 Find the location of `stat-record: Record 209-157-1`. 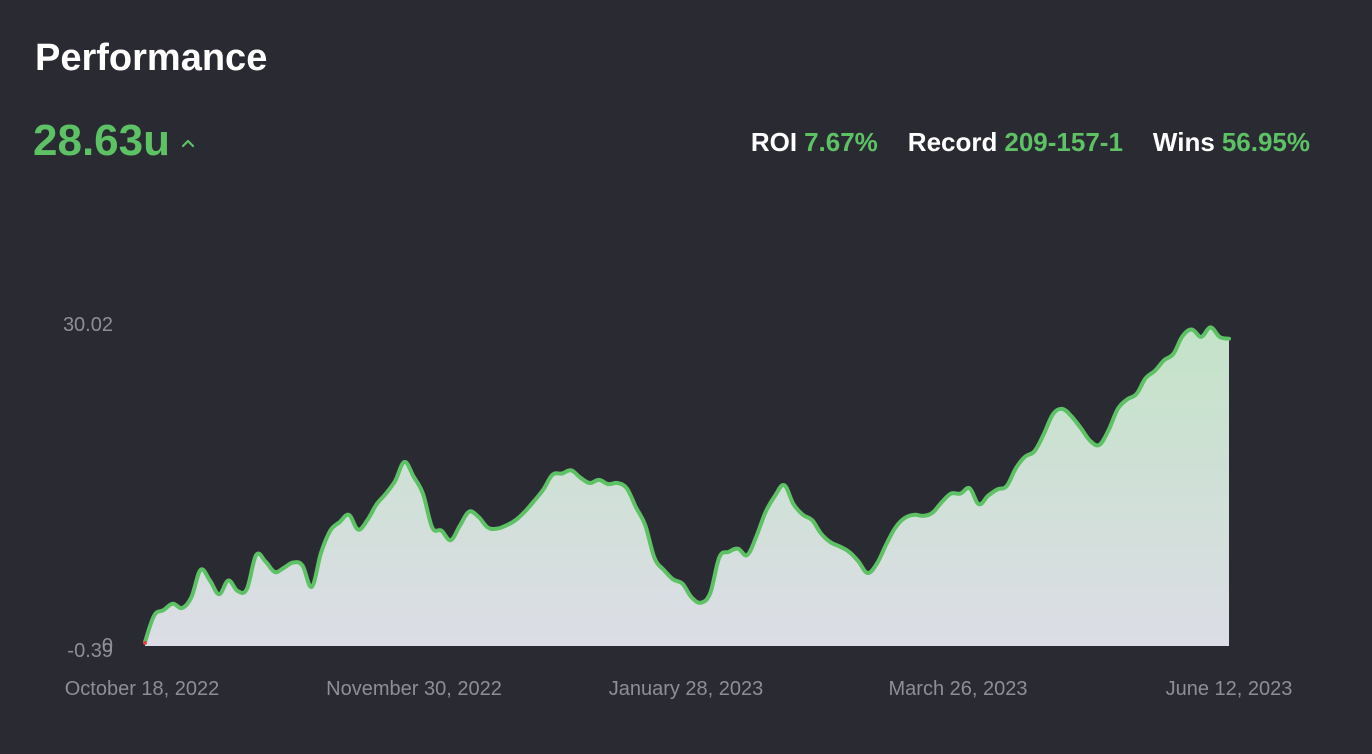

stat-record: Record 209-157-1 is located at coordinates (1015, 142).